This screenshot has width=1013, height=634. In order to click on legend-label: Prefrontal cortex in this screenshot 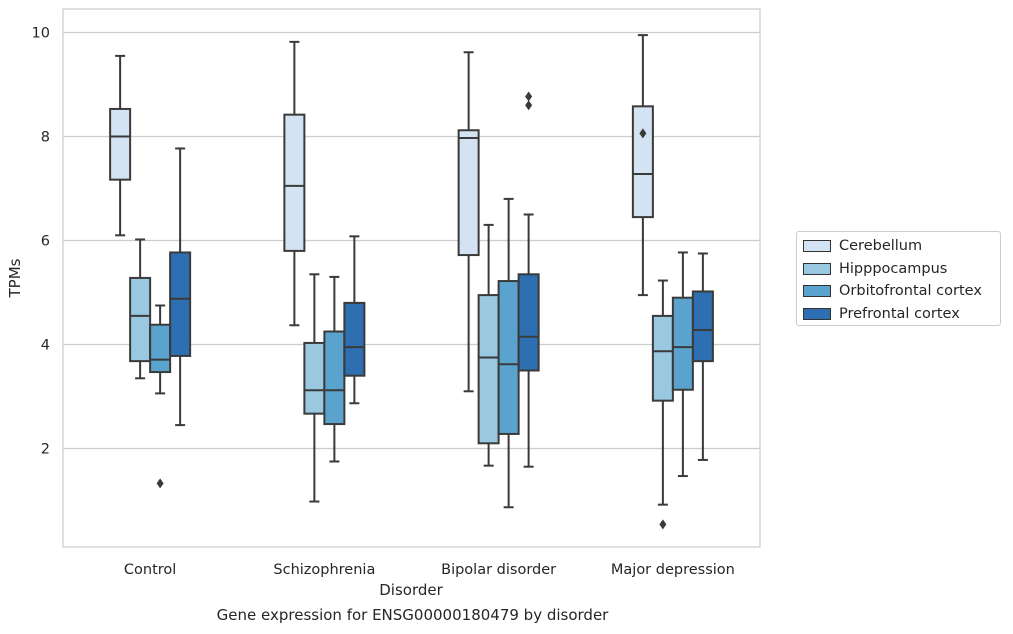, I will do `click(899, 313)`.